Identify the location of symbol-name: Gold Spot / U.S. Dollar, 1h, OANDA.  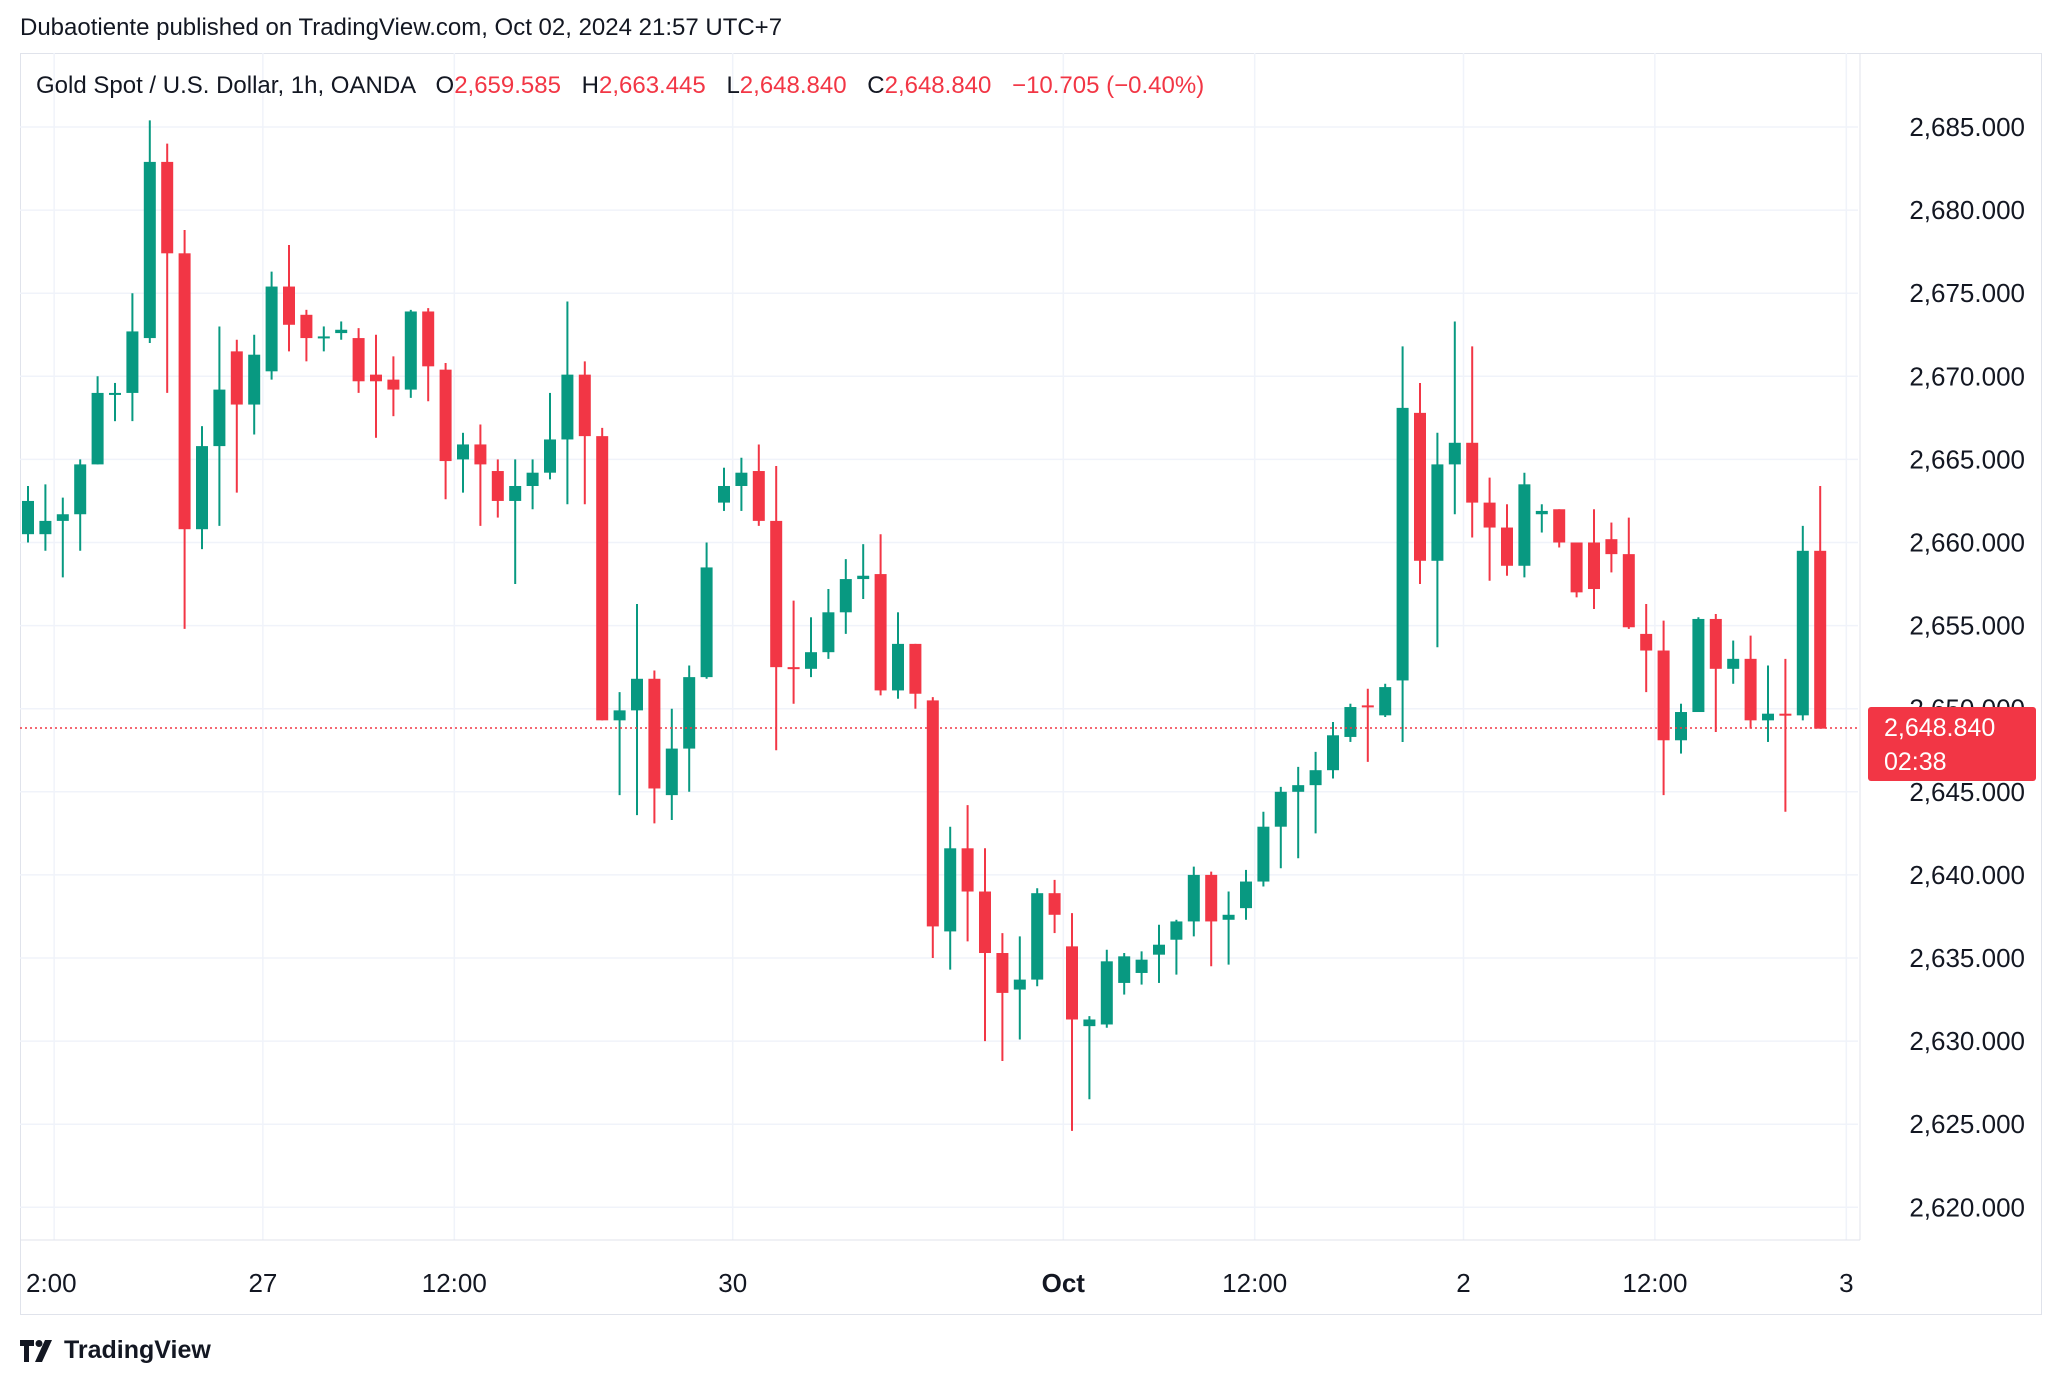
(225, 85).